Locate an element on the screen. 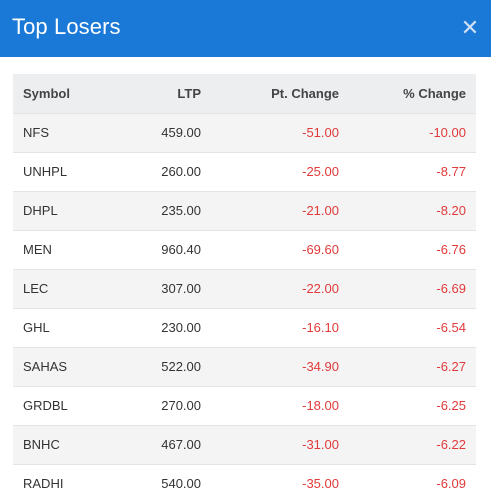  table-row: GHL 230.00 -16.10 -6.54 is located at coordinates (244, 327).